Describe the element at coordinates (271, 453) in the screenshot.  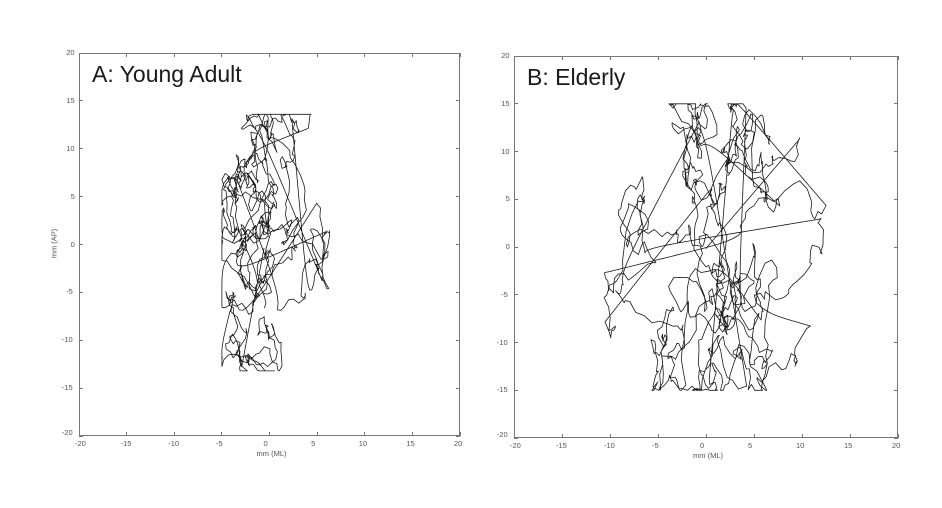
I see `x-axis-label-a: mm (ML)` at that location.